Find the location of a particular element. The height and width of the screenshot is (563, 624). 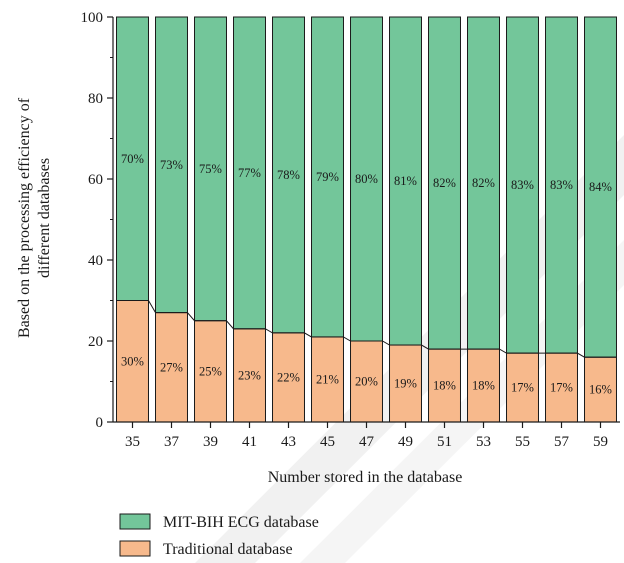

bar-label-mitbih-37: 73% is located at coordinates (171, 165).